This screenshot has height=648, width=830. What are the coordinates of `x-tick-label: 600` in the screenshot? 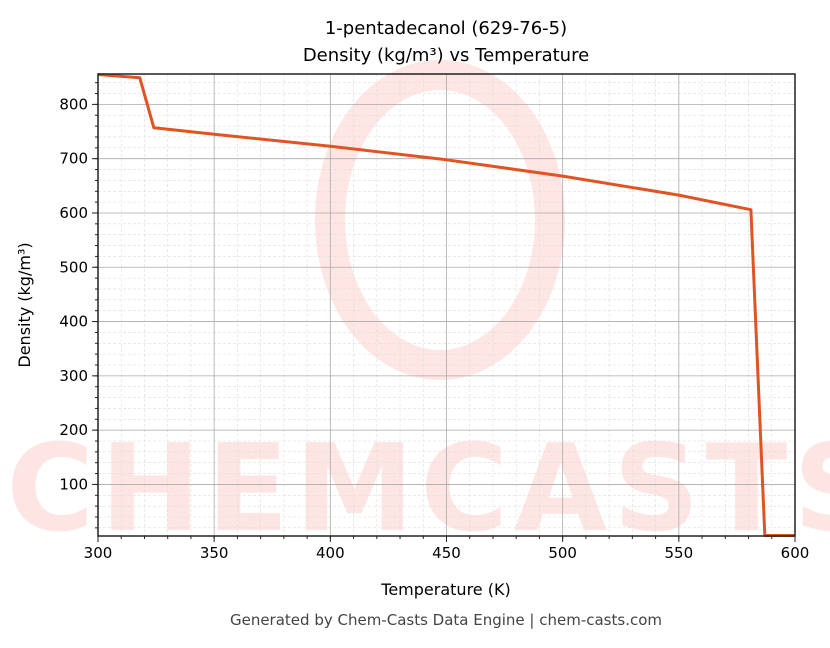 It's located at (795, 553).